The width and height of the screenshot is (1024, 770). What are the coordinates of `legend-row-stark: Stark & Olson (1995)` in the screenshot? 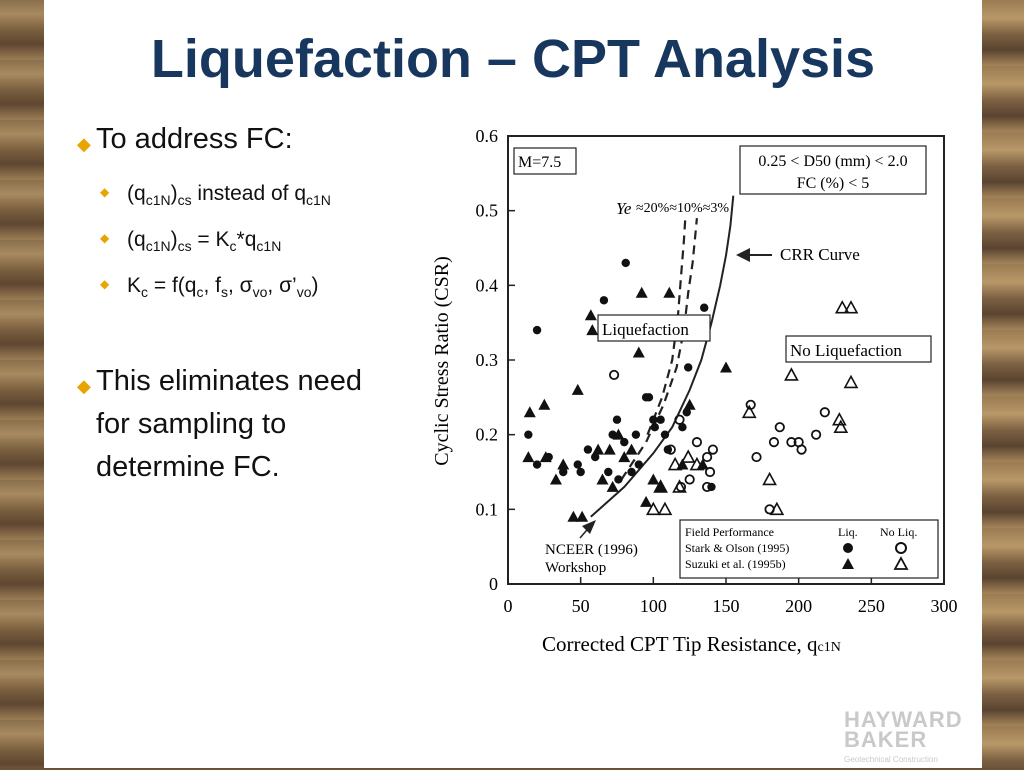 It's located at (737, 548).